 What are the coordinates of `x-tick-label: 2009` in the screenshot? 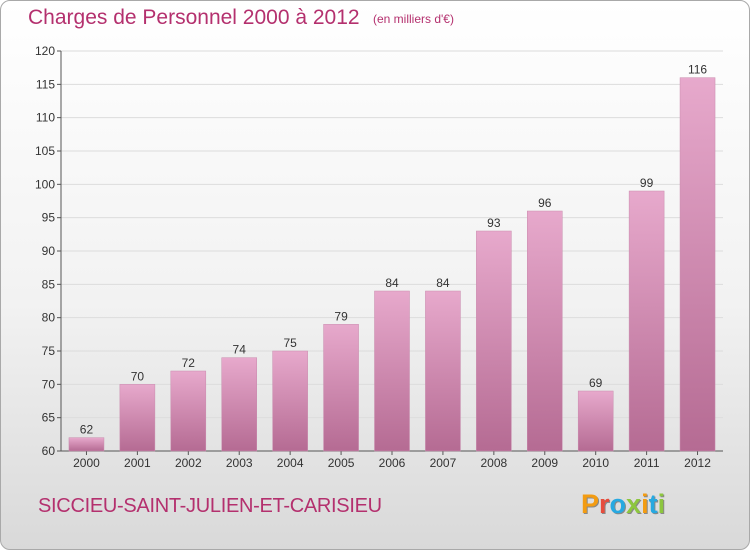 It's located at (544, 463).